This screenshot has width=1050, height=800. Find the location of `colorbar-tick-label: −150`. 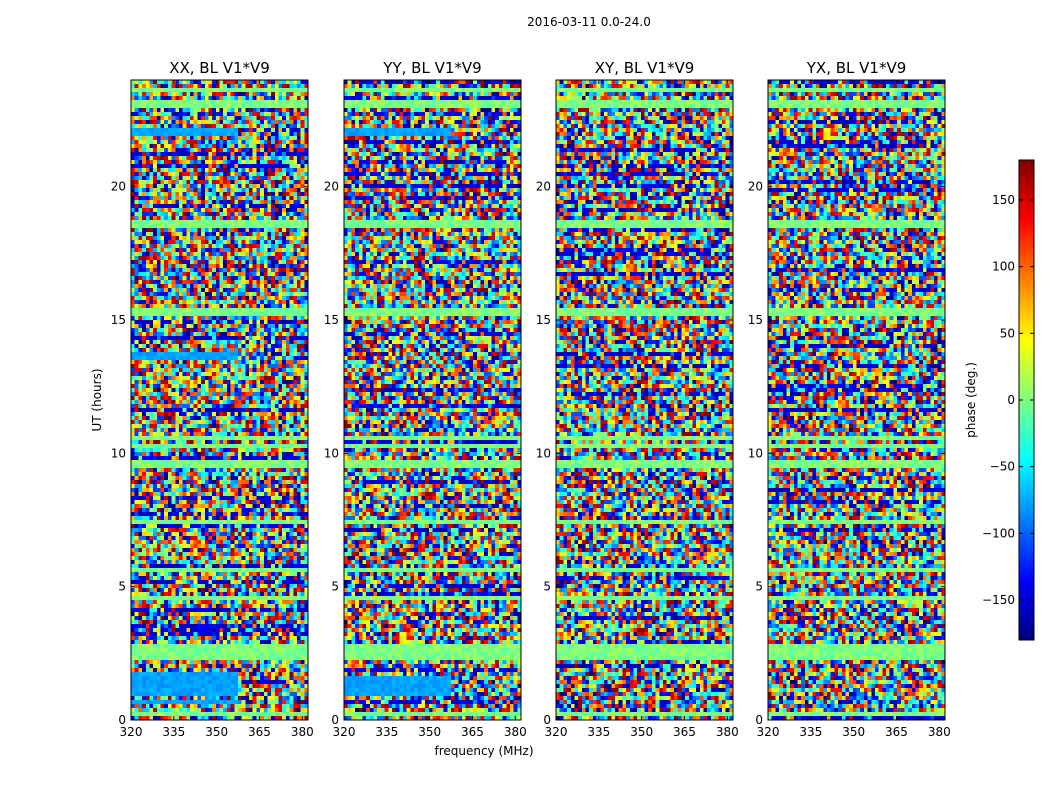

colorbar-tick-label: −150 is located at coordinates (998, 600).